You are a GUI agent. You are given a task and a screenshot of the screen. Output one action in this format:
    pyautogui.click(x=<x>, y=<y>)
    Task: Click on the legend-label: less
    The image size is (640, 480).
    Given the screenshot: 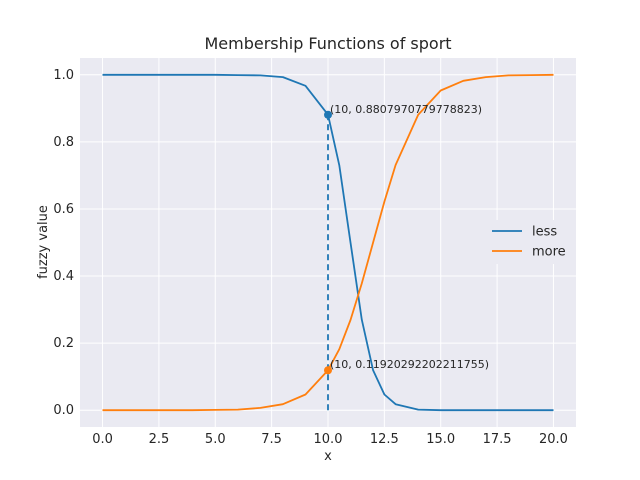 What is the action you would take?
    pyautogui.click(x=544, y=232)
    